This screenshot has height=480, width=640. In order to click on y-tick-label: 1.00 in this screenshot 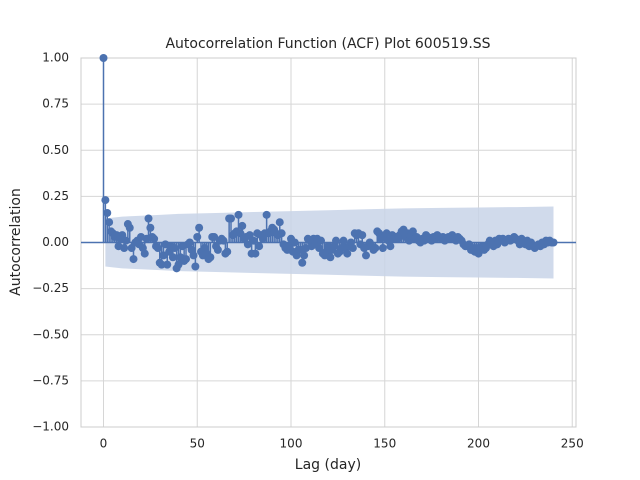, I will do `click(55, 58)`.